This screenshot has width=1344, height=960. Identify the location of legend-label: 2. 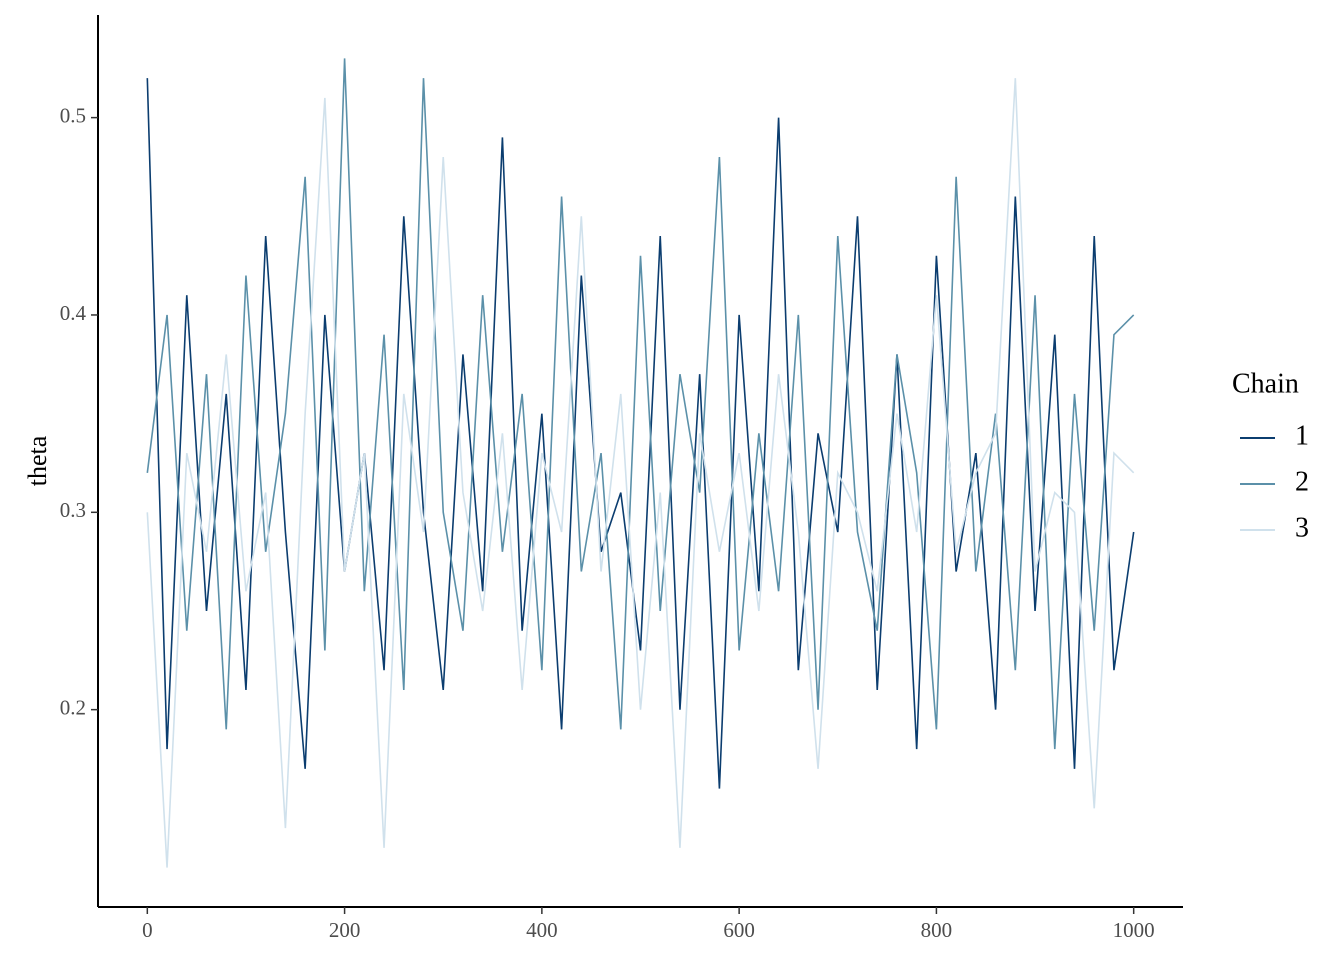
(1302, 481).